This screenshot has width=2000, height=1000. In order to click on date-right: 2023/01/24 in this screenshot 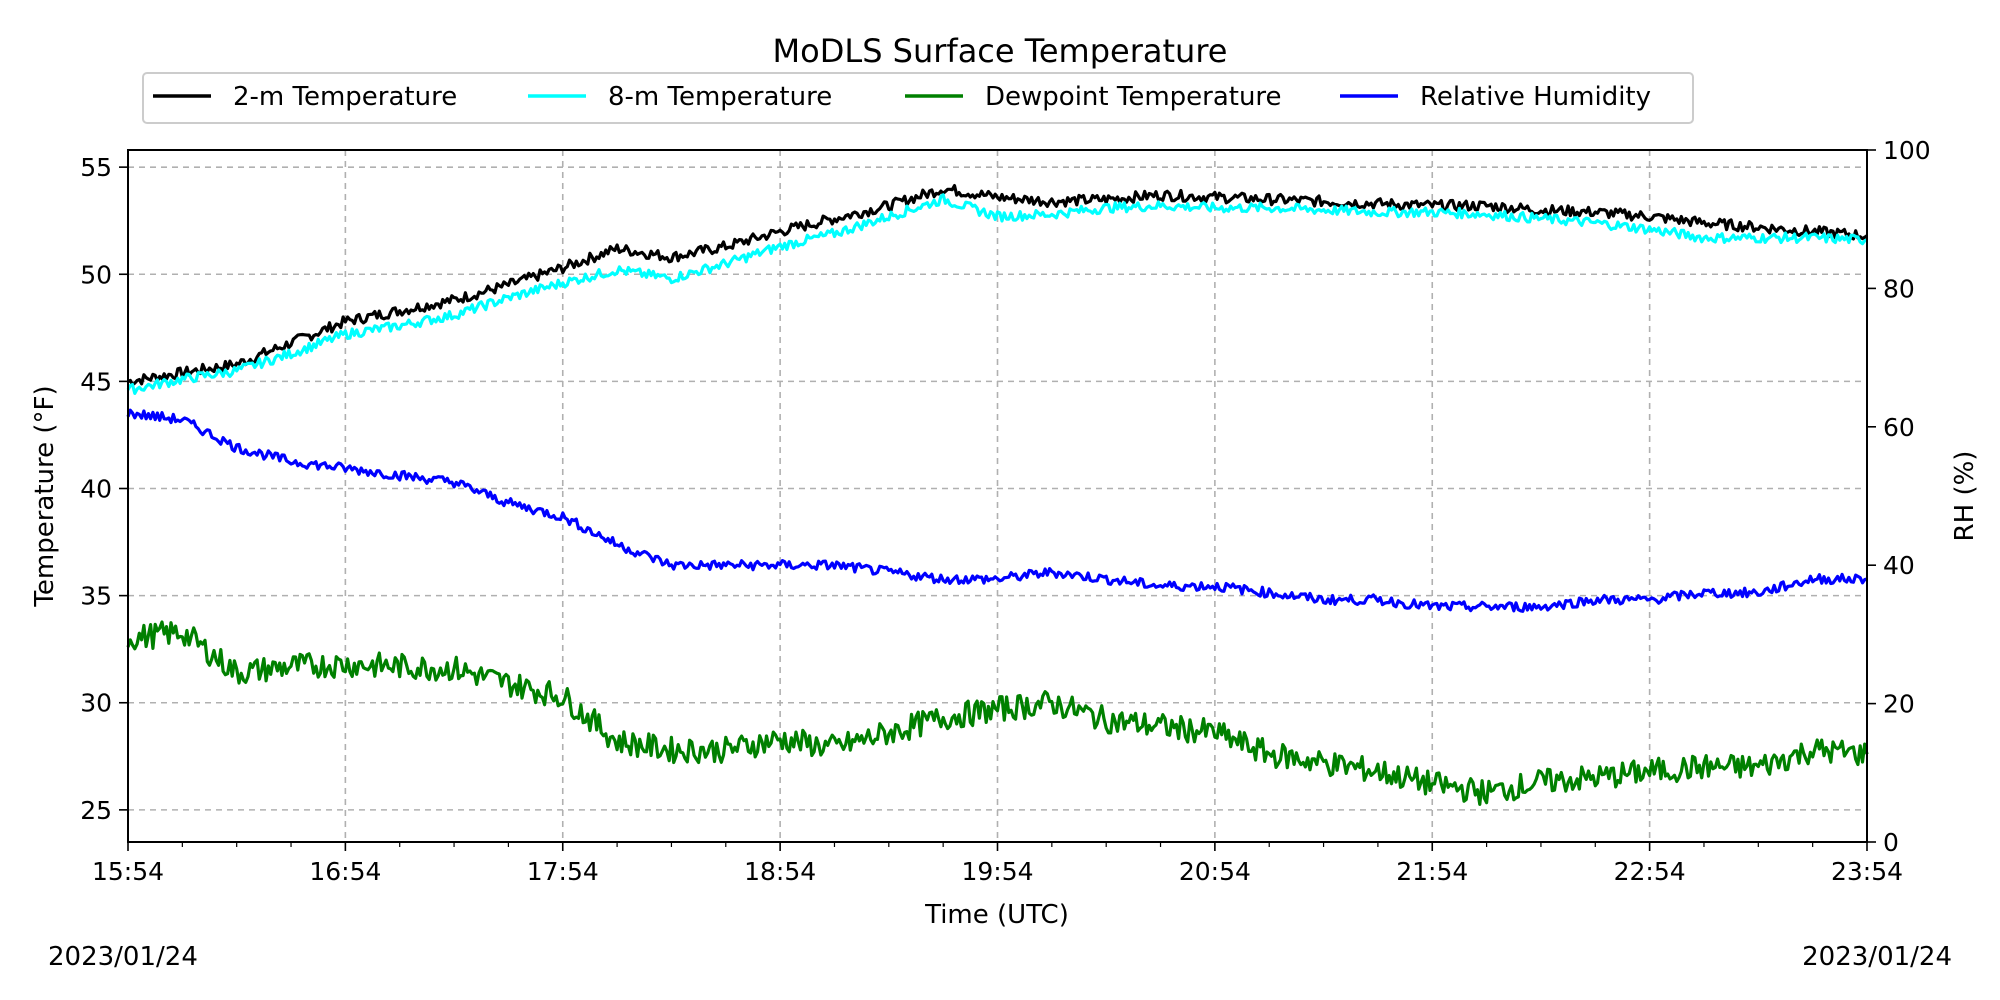, I will do `click(1877, 957)`.